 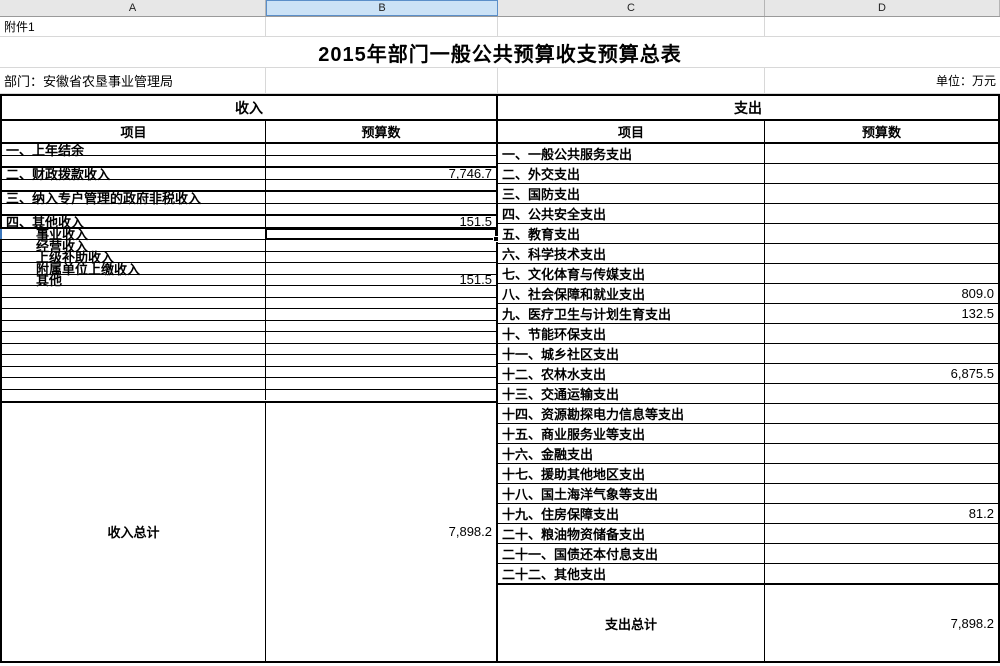 What do you see at coordinates (134, 257) in the screenshot?
I see `income-item-cell: 上级补助收入` at bounding box center [134, 257].